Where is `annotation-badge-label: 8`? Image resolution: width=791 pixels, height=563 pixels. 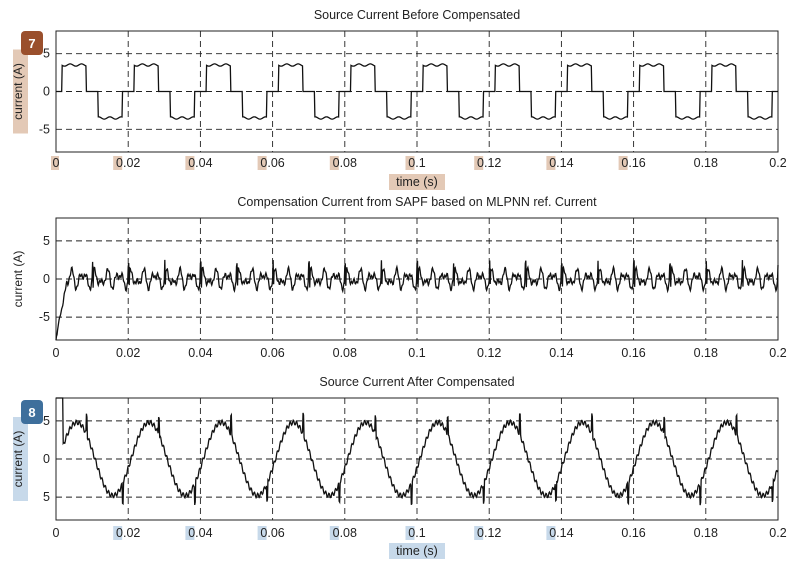 annotation-badge-label: 8 is located at coordinates (31, 412).